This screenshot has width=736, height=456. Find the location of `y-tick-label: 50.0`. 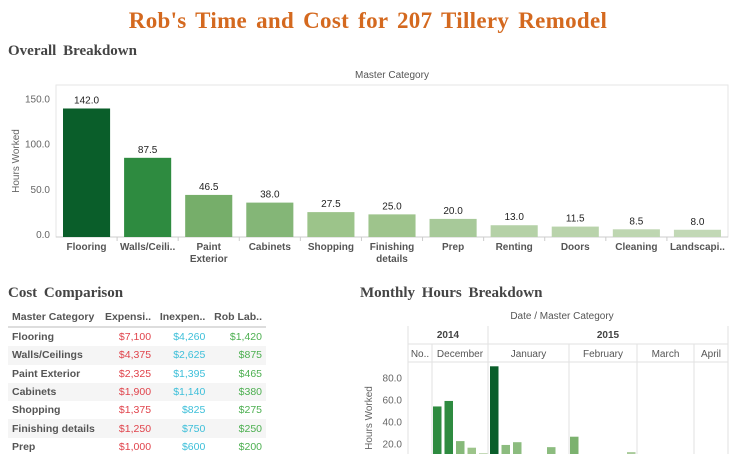

y-tick-label: 50.0 is located at coordinates (41, 190).